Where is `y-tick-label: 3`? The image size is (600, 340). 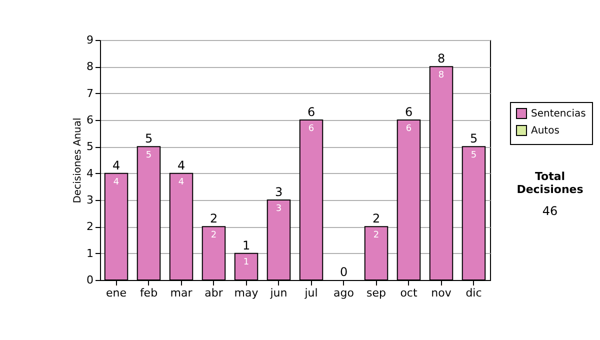
y-tick-label: 3 is located at coordinates (90, 200).